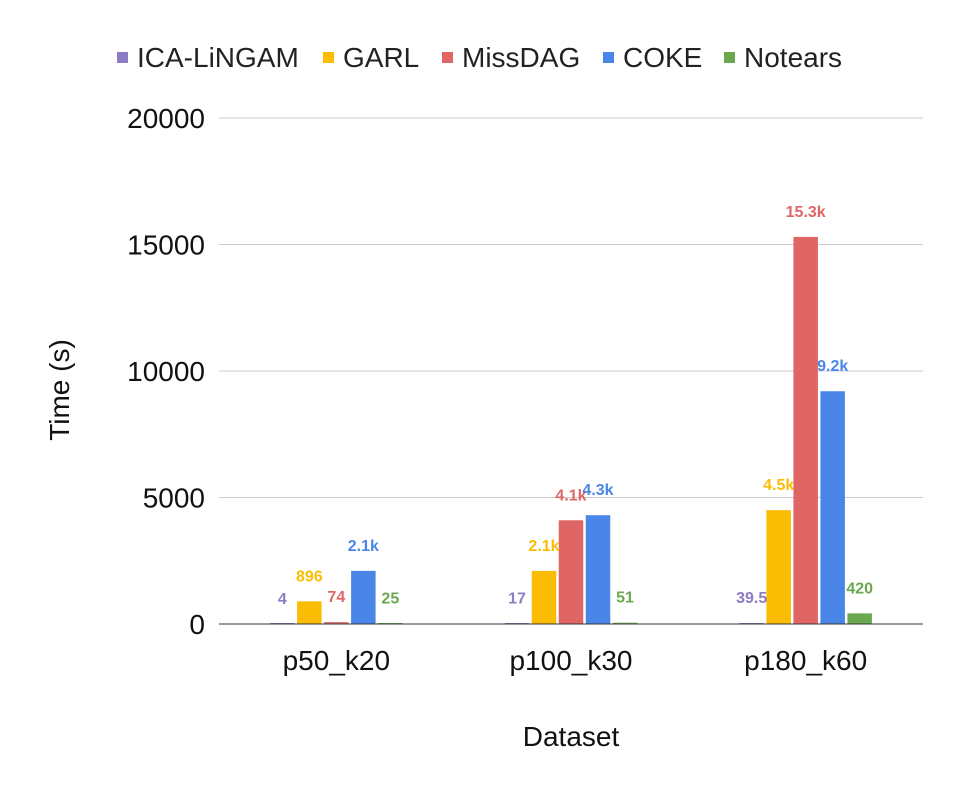 This screenshot has width=963, height=794. Describe the element at coordinates (729, 57) in the screenshot. I see `legend-swatch-notears` at that location.